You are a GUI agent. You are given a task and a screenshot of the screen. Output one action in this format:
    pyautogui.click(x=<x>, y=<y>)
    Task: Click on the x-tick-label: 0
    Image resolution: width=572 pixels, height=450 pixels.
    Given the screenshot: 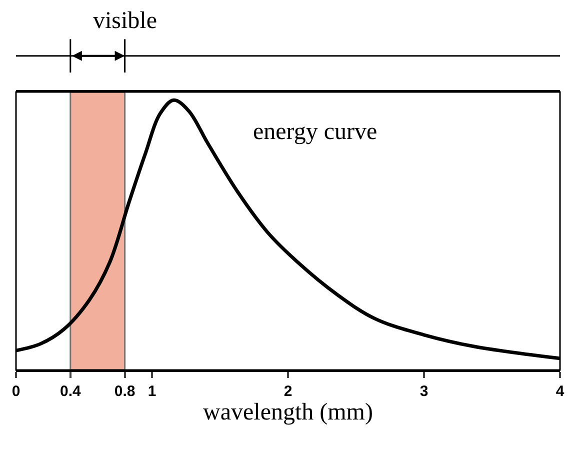 What is the action you would take?
    pyautogui.click(x=16, y=391)
    